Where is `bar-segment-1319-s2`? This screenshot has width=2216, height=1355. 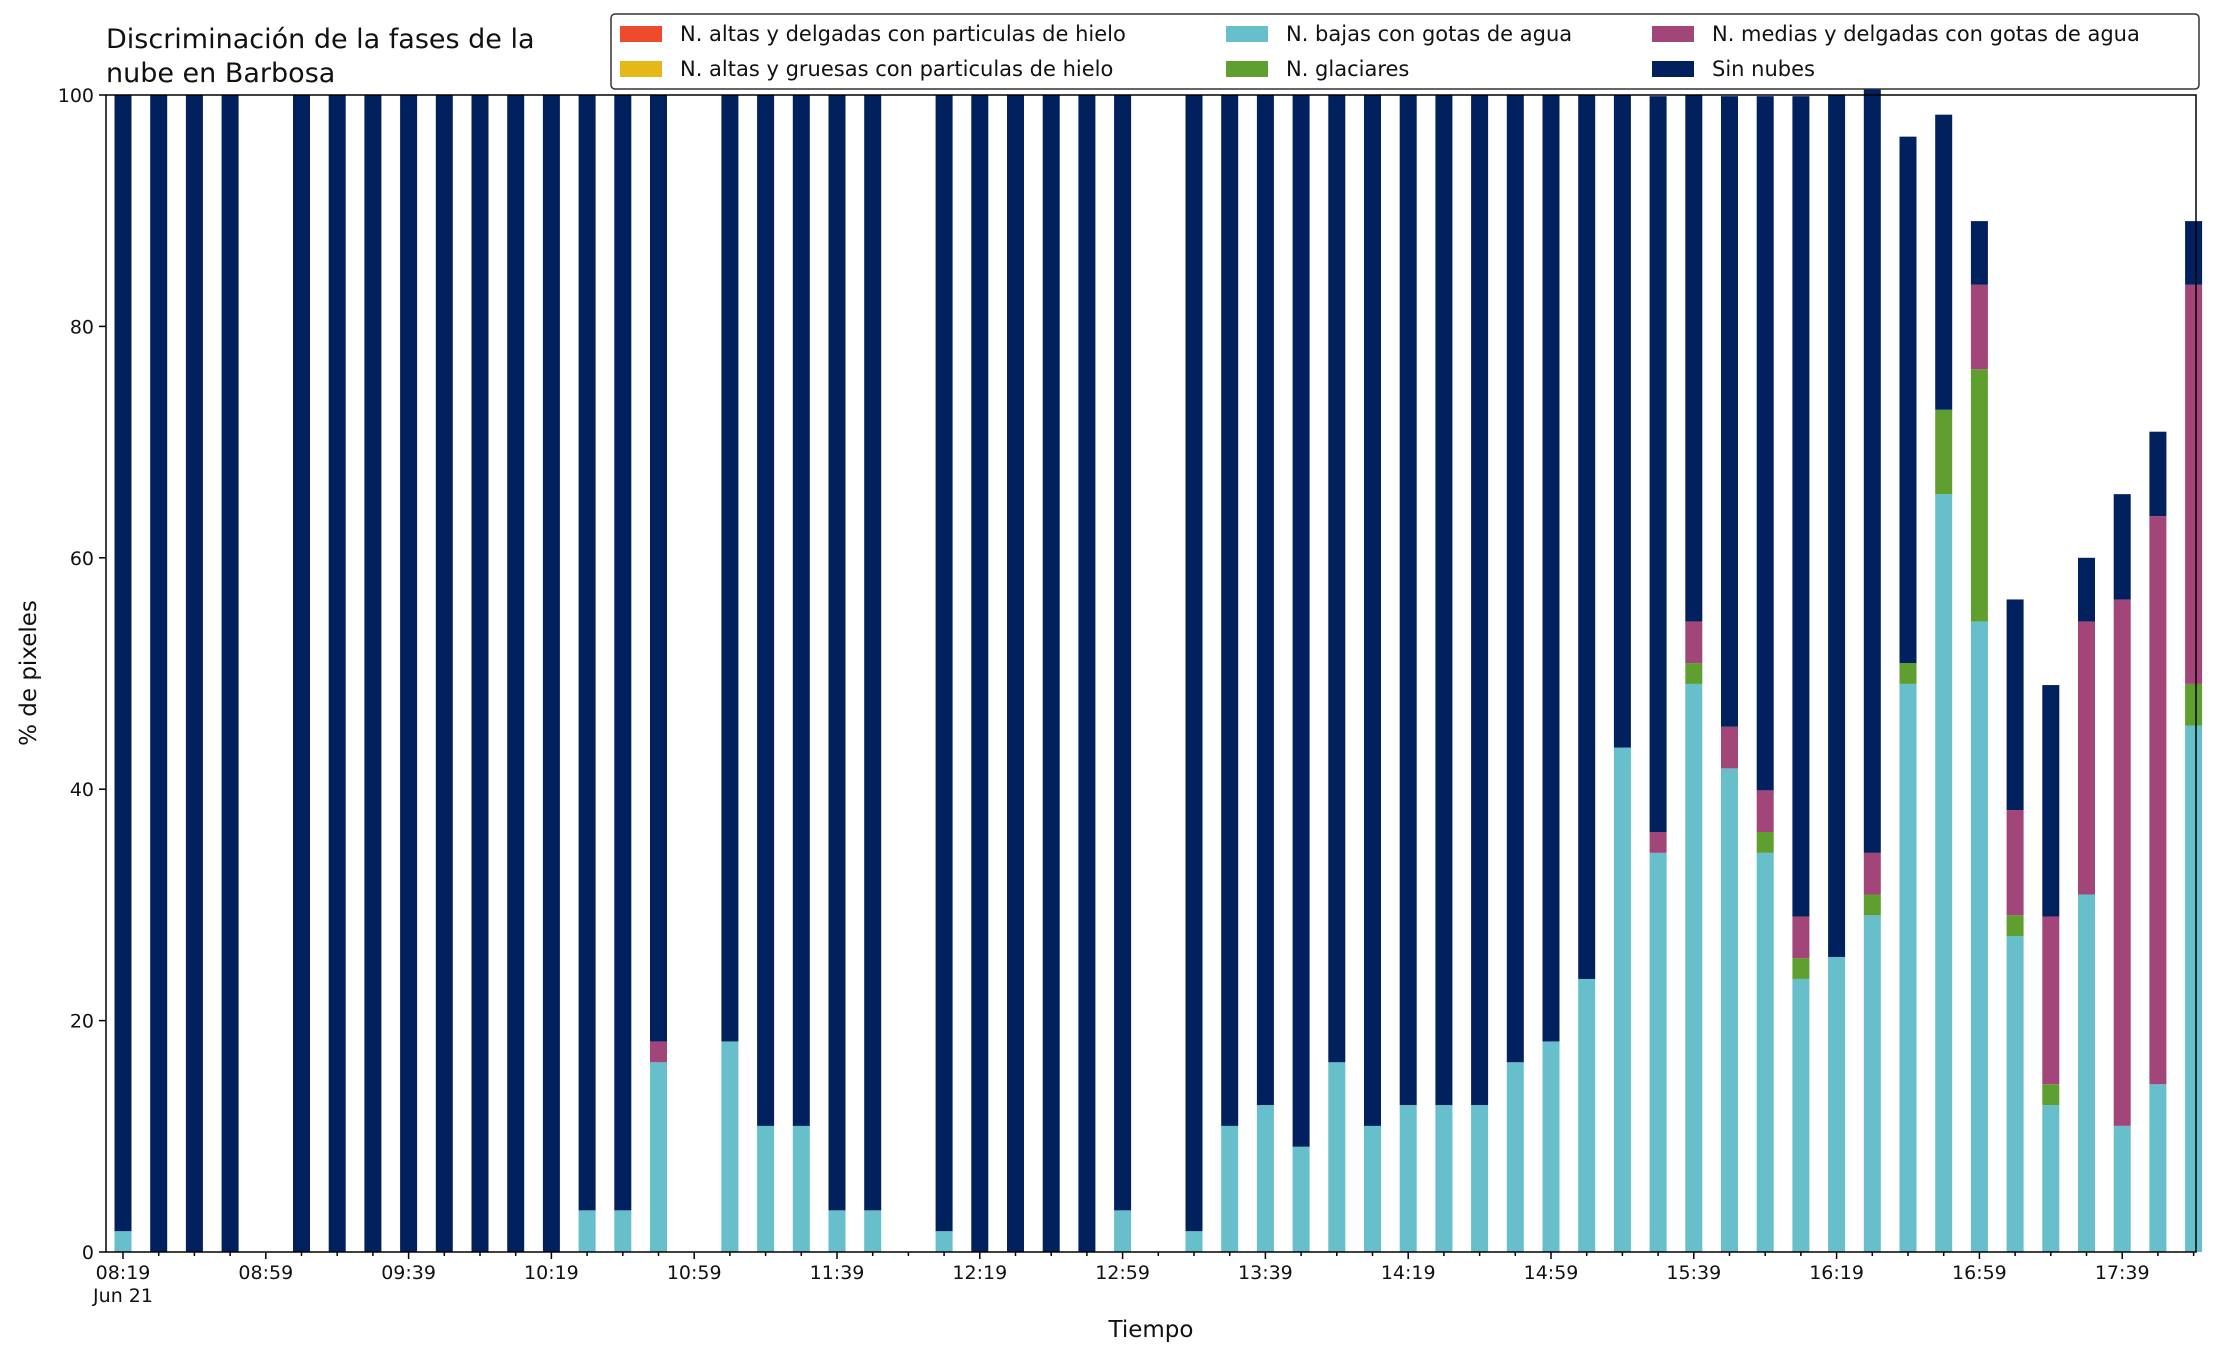 bar-segment-1319-s2 is located at coordinates (1194, 1241).